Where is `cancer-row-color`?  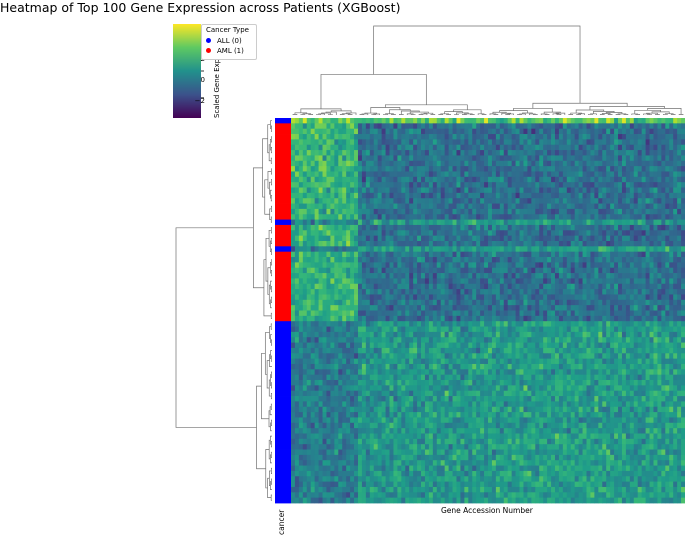 cancer-row-color is located at coordinates (283, 276).